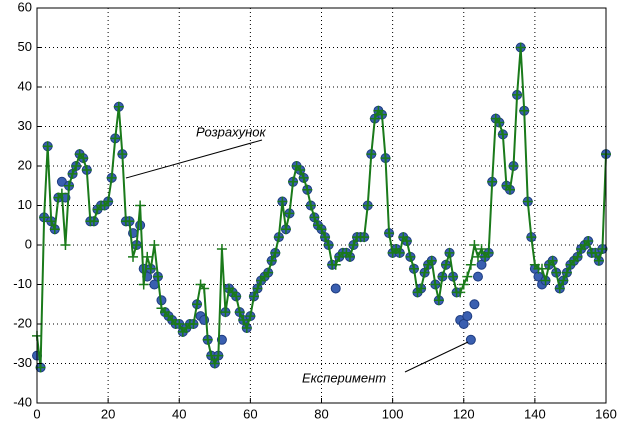 The width and height of the screenshot is (617, 431). Describe the element at coordinates (436, 357) in the screenshot. I see `annotation-leader` at that location.